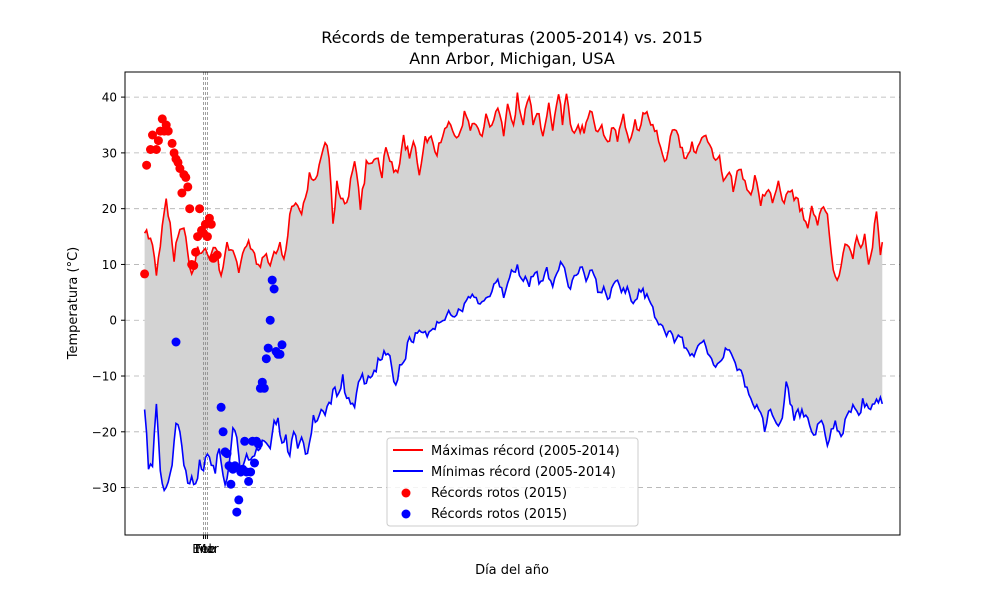 This screenshot has width=1000, height=600. I want to click on y-tick-label: 10, so click(109, 265).